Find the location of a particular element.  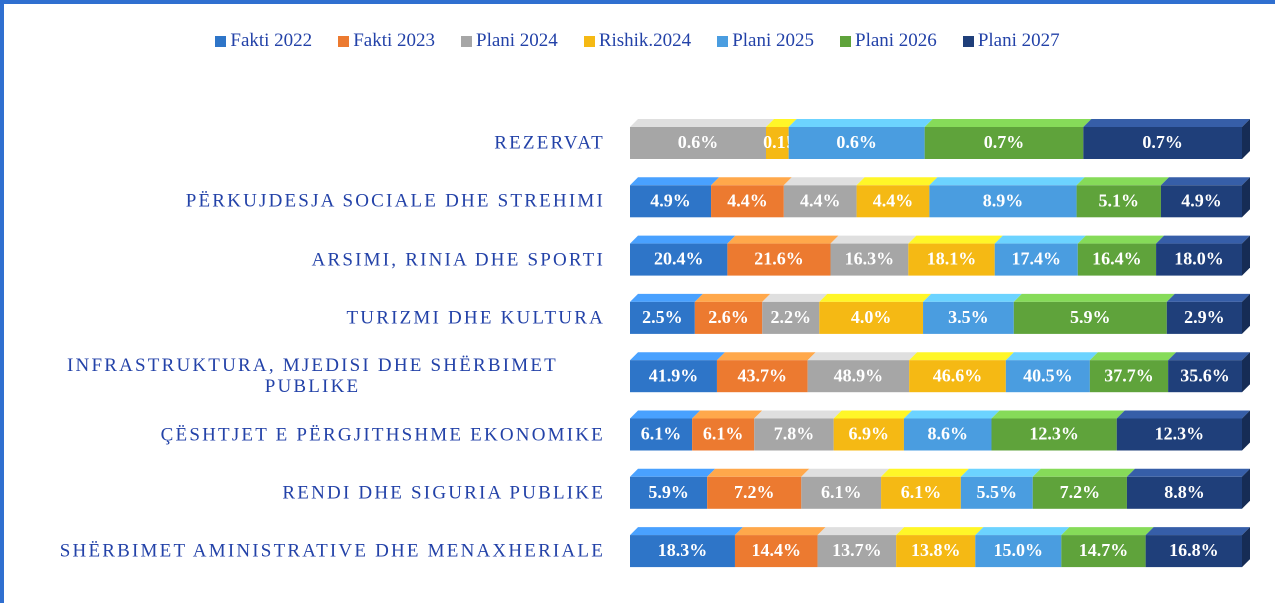

legend-label: Rishik.2024 is located at coordinates (645, 40).